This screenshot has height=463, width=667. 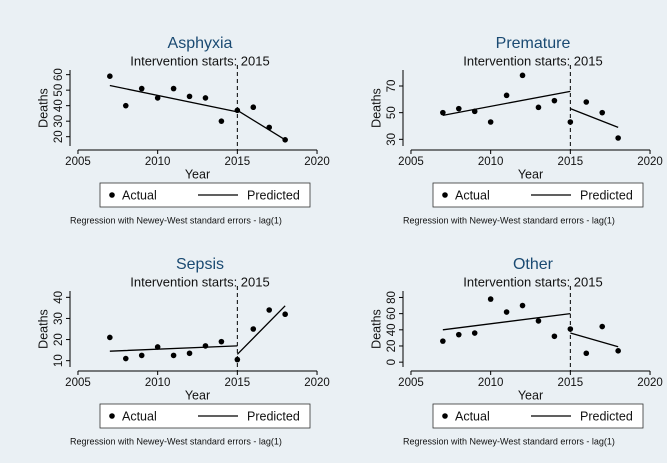 What do you see at coordinates (392, 362) in the screenshot?
I see `y-tick-label: 0` at bounding box center [392, 362].